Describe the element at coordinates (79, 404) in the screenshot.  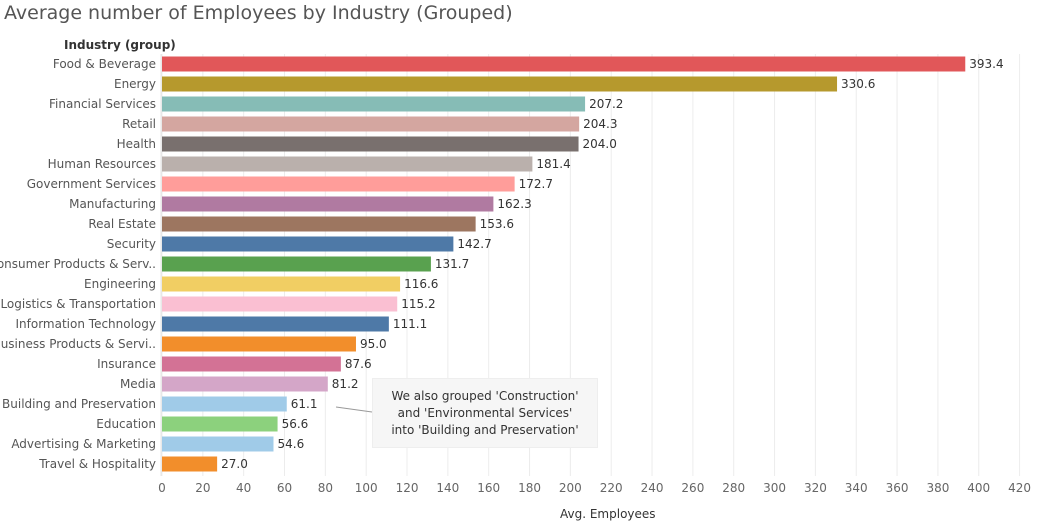
I see `category-label: Building and Preservation` at that location.